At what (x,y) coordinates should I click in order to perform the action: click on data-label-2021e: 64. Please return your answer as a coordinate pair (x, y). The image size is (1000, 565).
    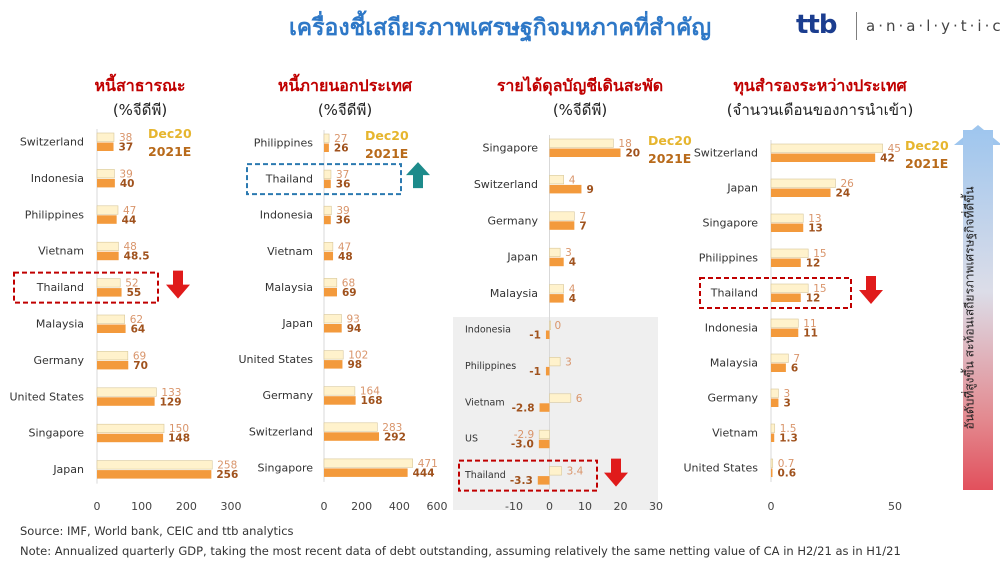
    Looking at the image, I should click on (138, 330).